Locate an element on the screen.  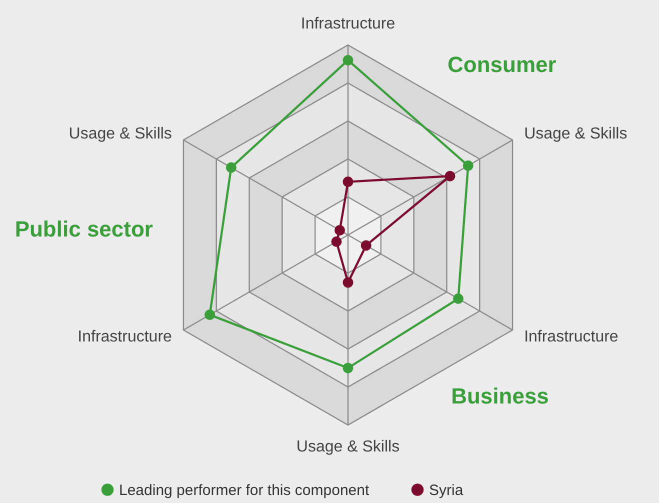
text: Business is located at coordinates (500, 396).